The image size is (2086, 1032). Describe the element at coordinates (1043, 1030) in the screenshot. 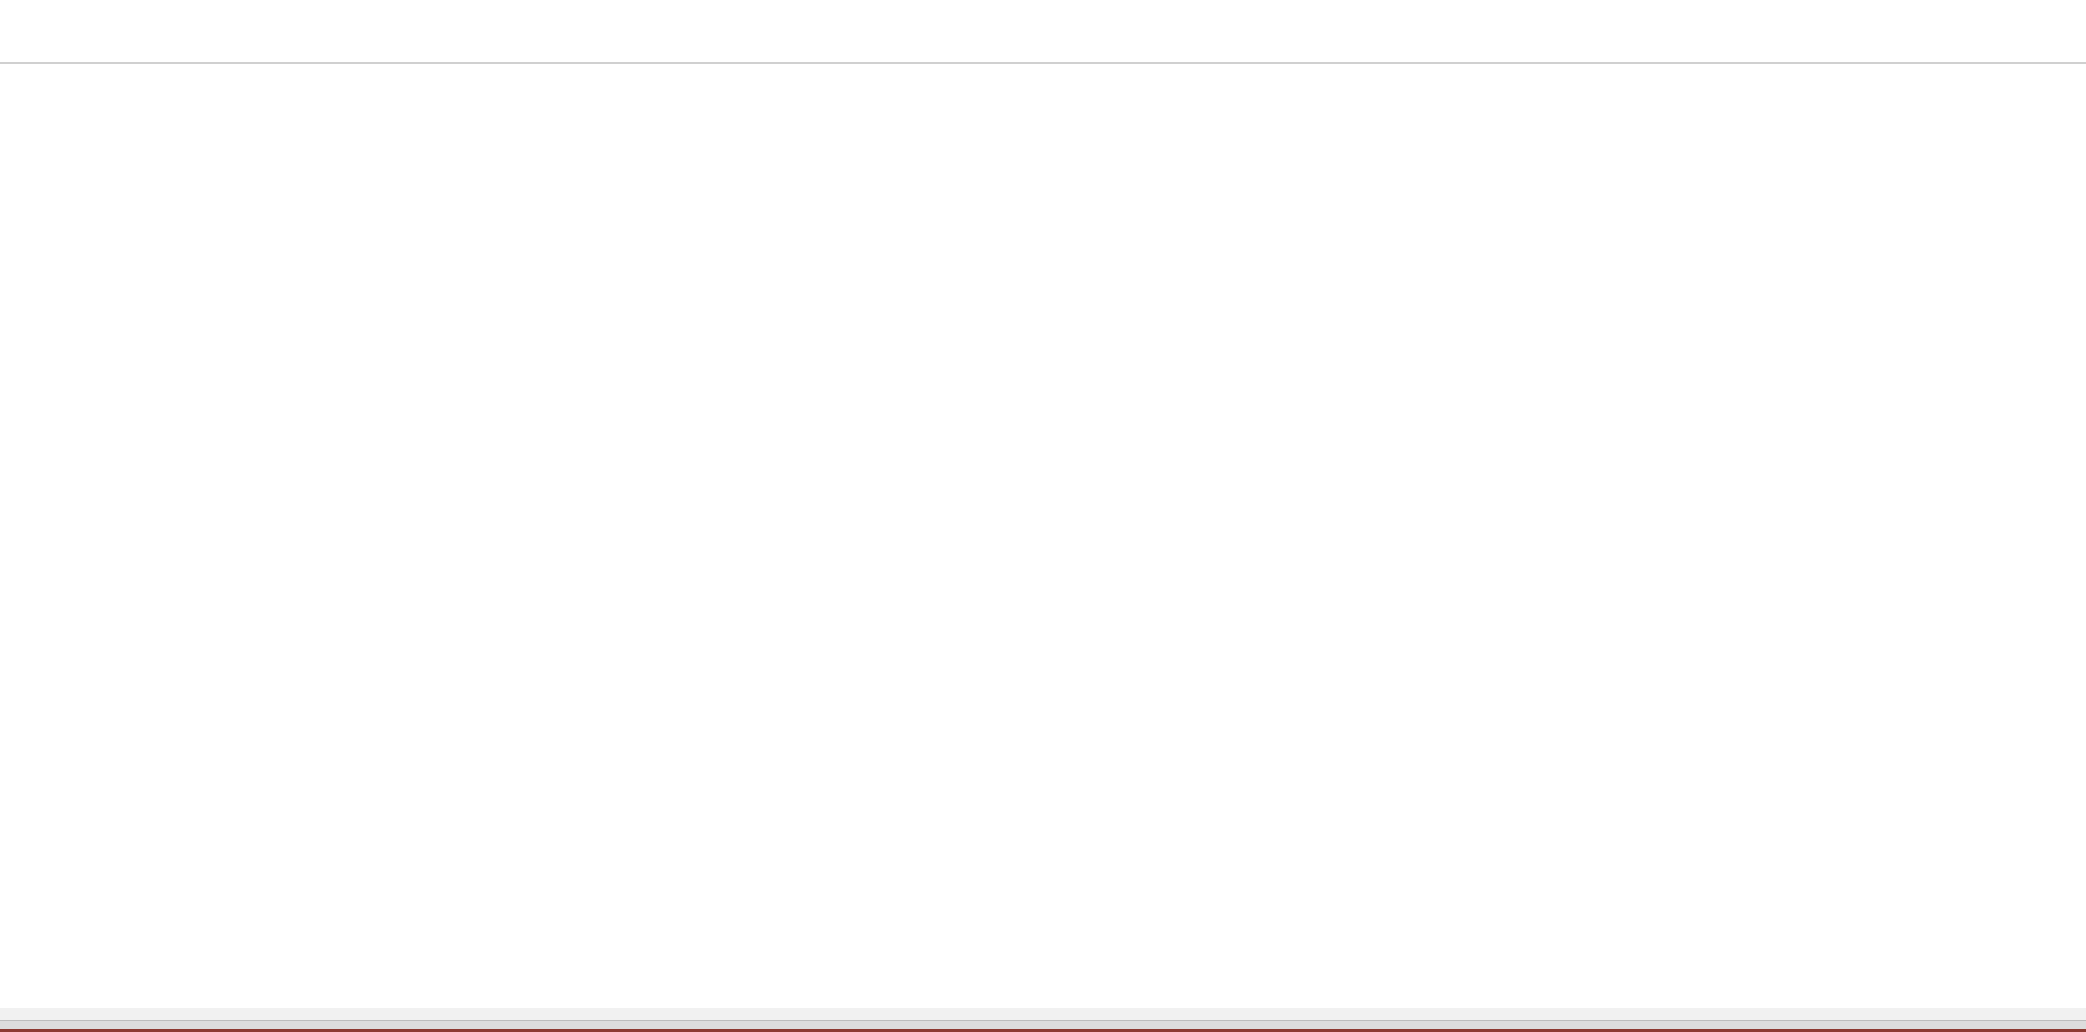

I see `window-bottom-edge` at that location.